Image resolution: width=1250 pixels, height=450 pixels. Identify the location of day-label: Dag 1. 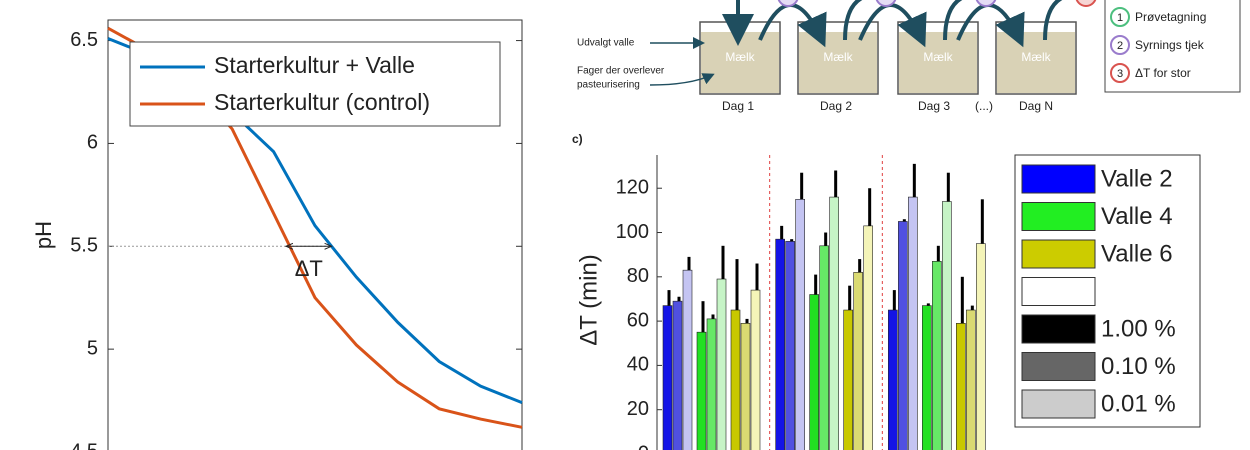
(738, 106).